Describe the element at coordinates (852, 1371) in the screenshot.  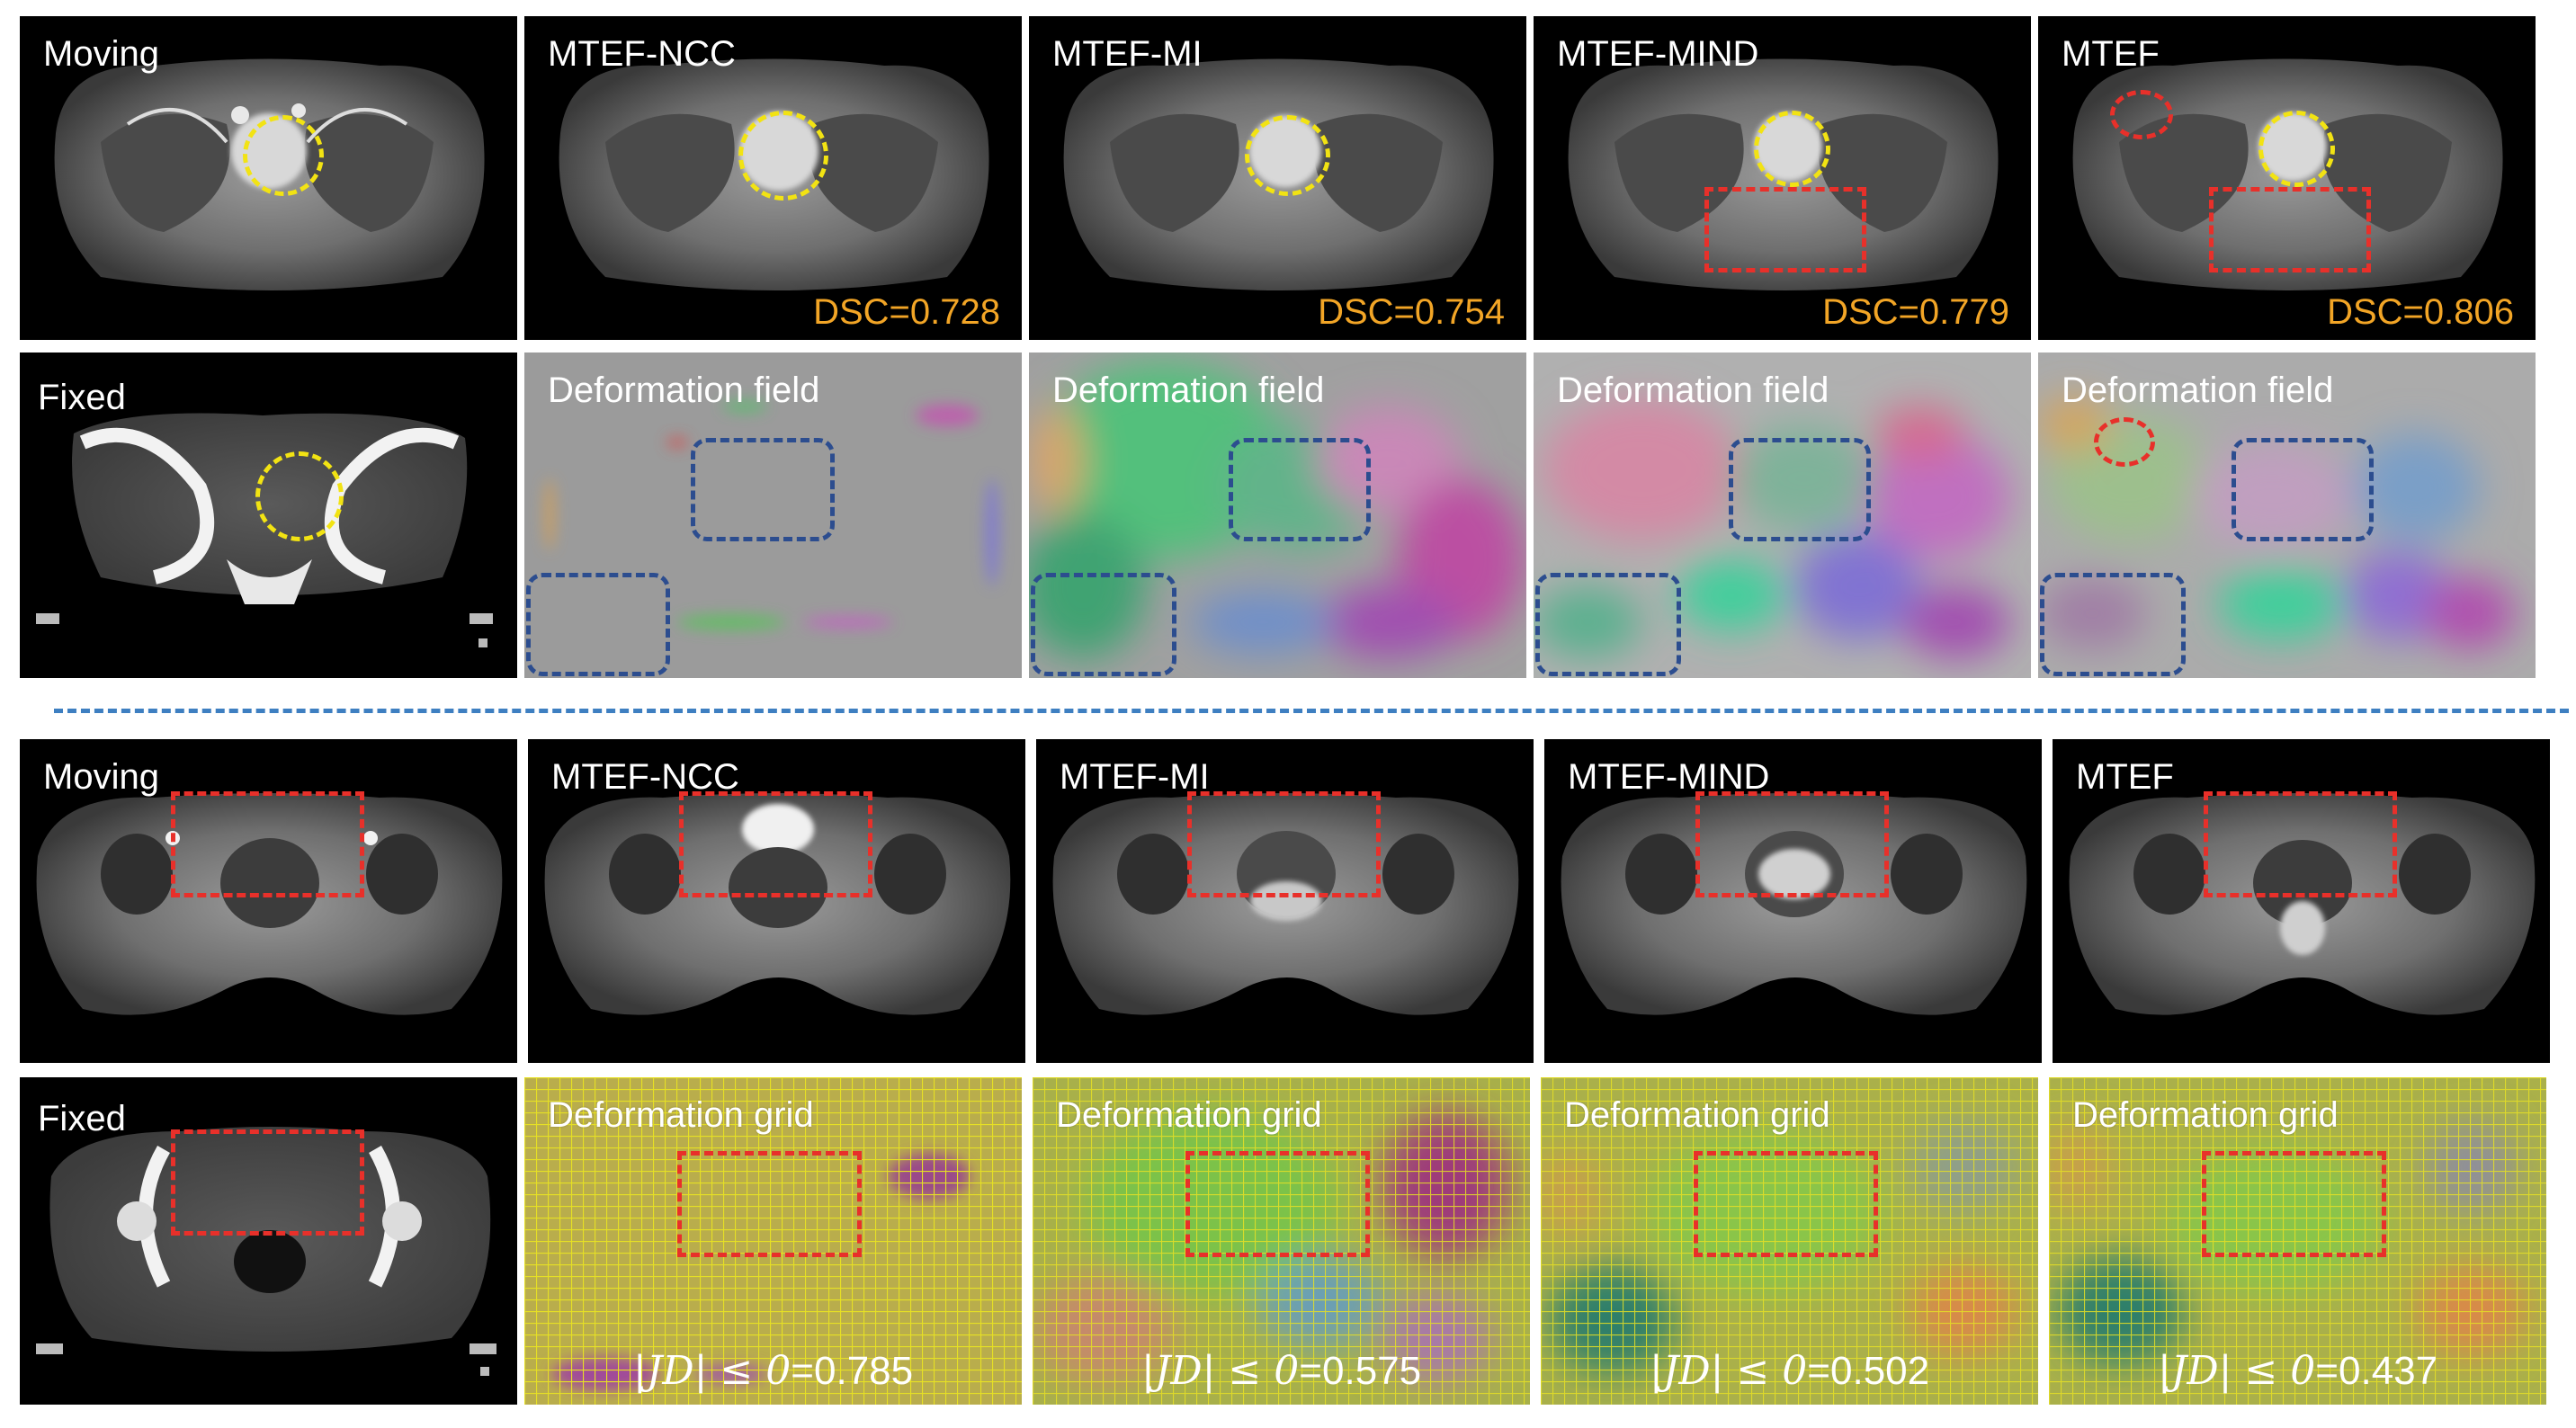
I see `jacobian-value: =0.785` at that location.